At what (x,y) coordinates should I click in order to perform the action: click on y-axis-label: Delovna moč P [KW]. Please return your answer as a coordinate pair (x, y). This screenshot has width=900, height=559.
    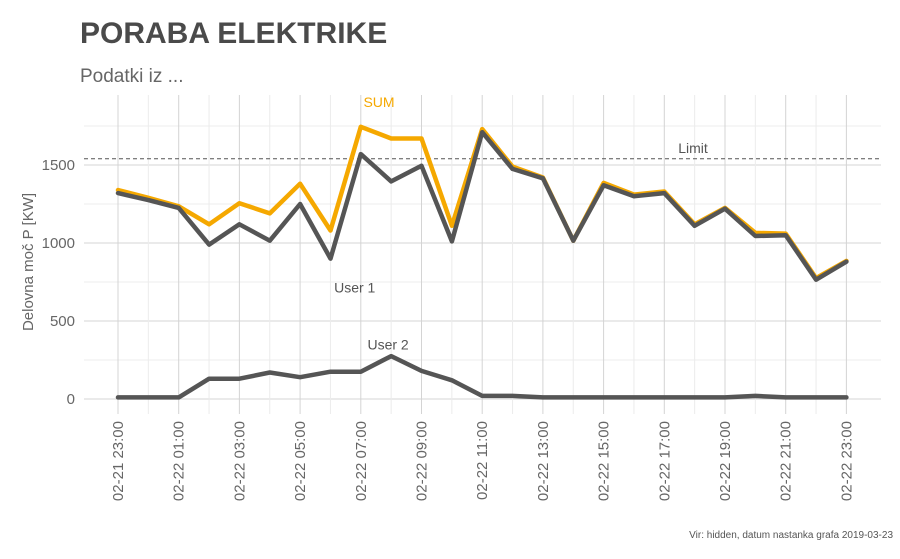
    Looking at the image, I should click on (28, 262).